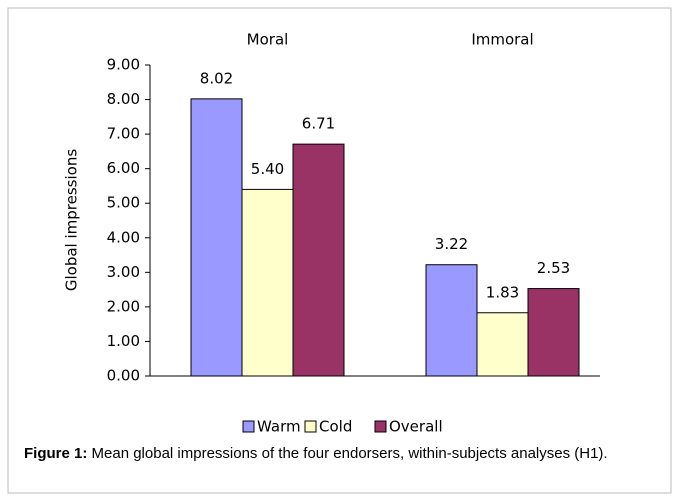  What do you see at coordinates (216, 78) in the screenshot?
I see `data-label: 8.02` at bounding box center [216, 78].